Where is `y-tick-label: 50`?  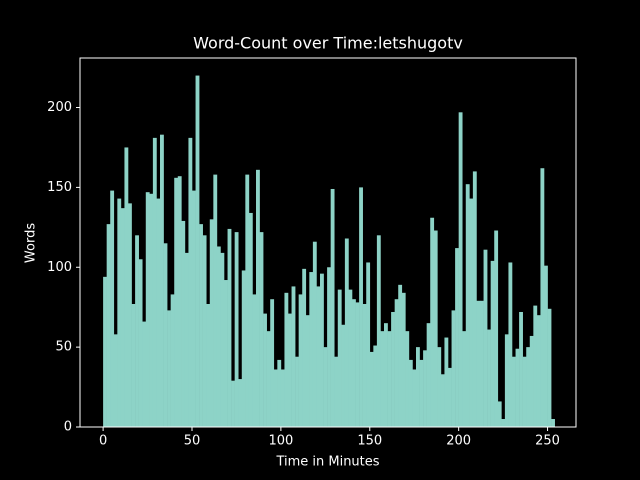
y-tick-label: 50 is located at coordinates (63, 347).